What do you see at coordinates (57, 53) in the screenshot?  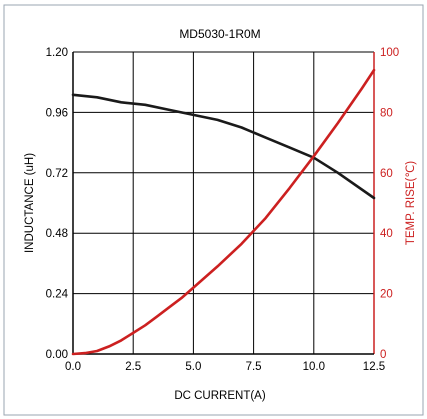 I see `y-left-tick-label: 1.20` at bounding box center [57, 53].